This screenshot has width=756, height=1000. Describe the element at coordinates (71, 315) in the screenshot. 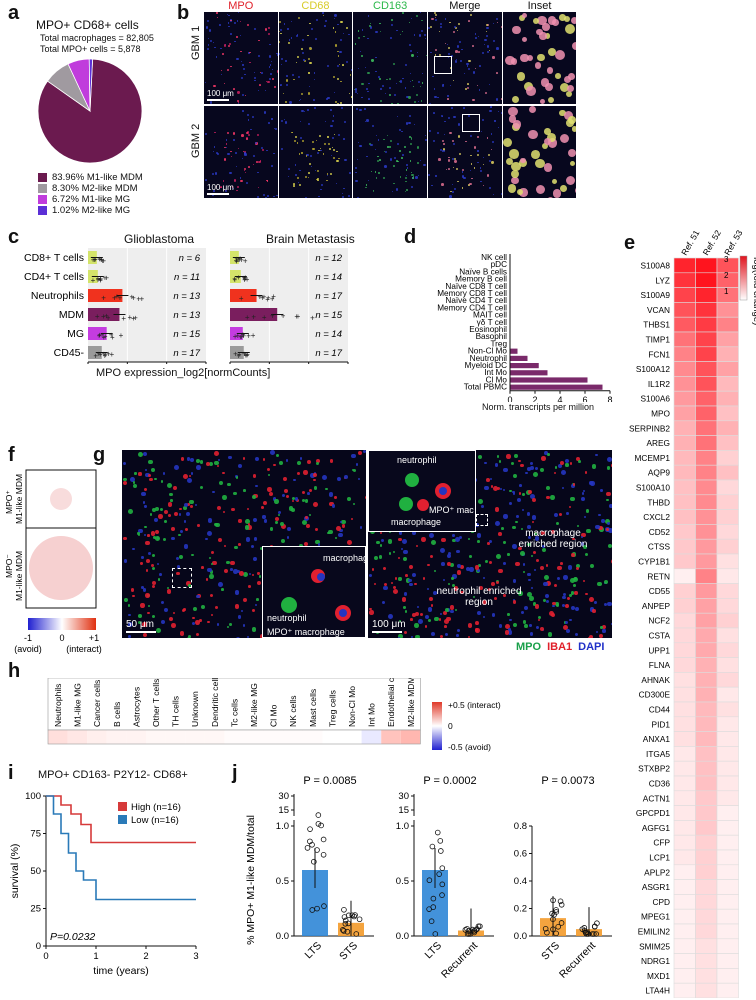

I see `c-row-label: MDM` at that location.